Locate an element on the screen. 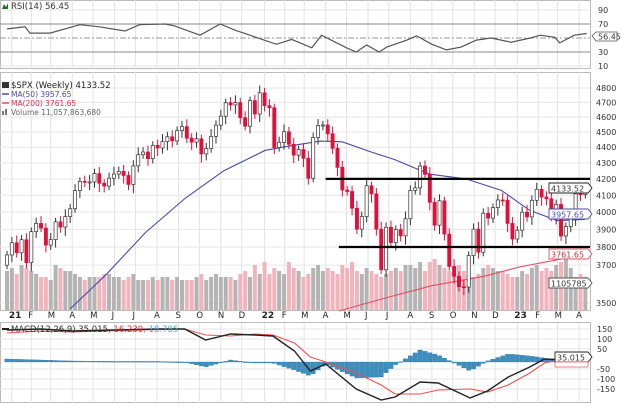 Image resolution: width=640 pixels, height=407 pixels. x-tick-label: D is located at coordinates (242, 316).